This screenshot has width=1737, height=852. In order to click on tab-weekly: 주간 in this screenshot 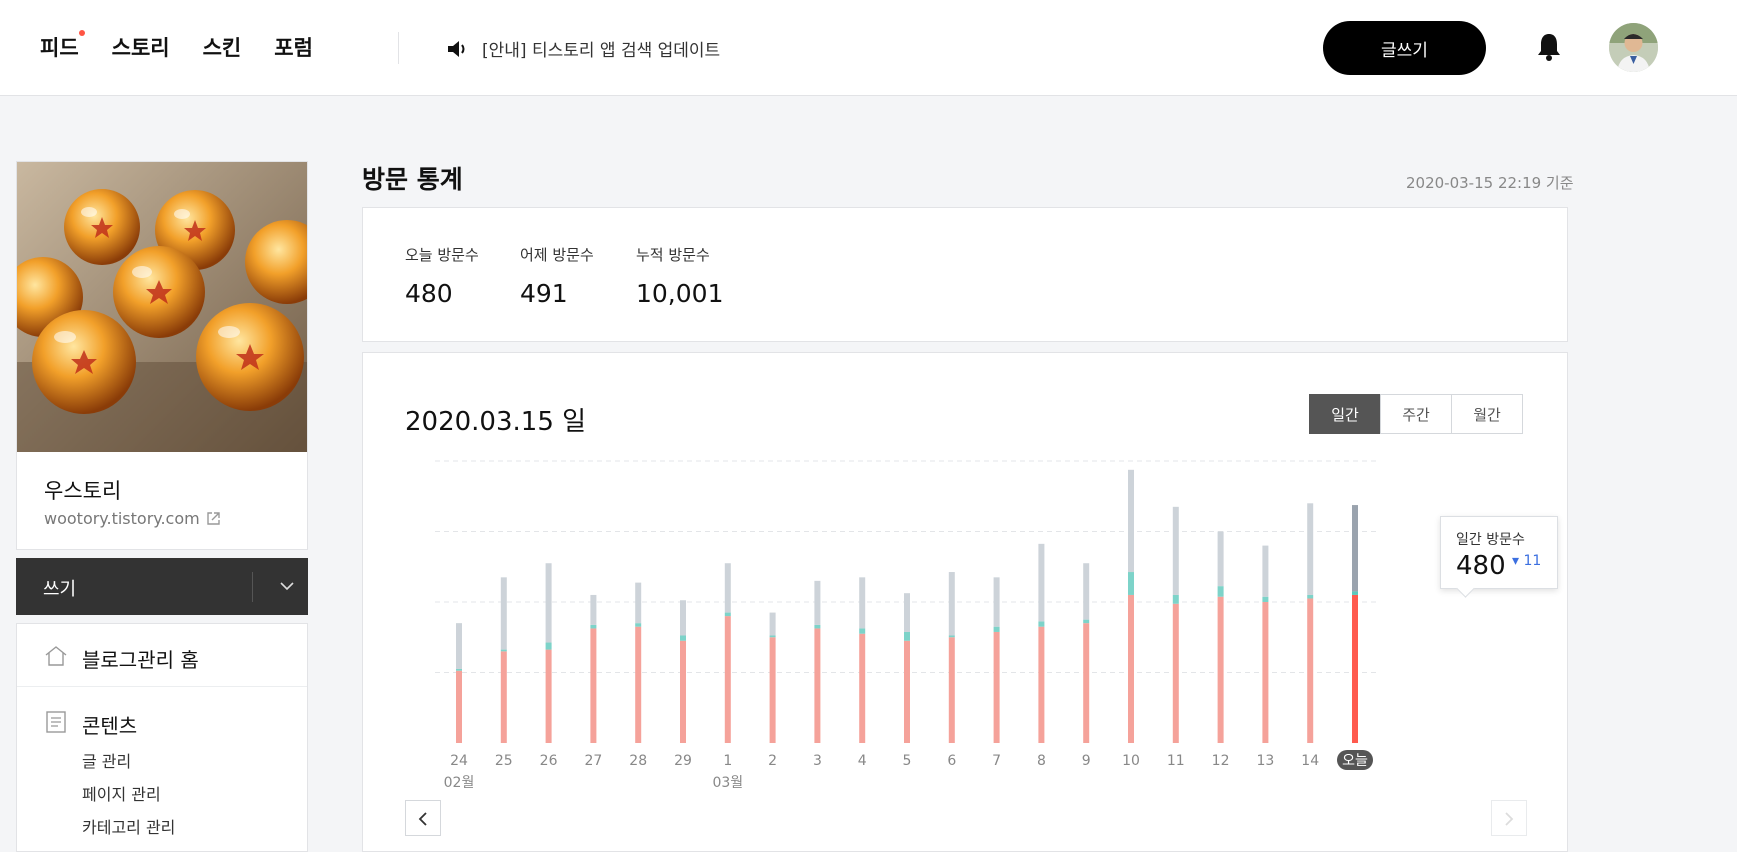, I will do `click(1416, 414)`.